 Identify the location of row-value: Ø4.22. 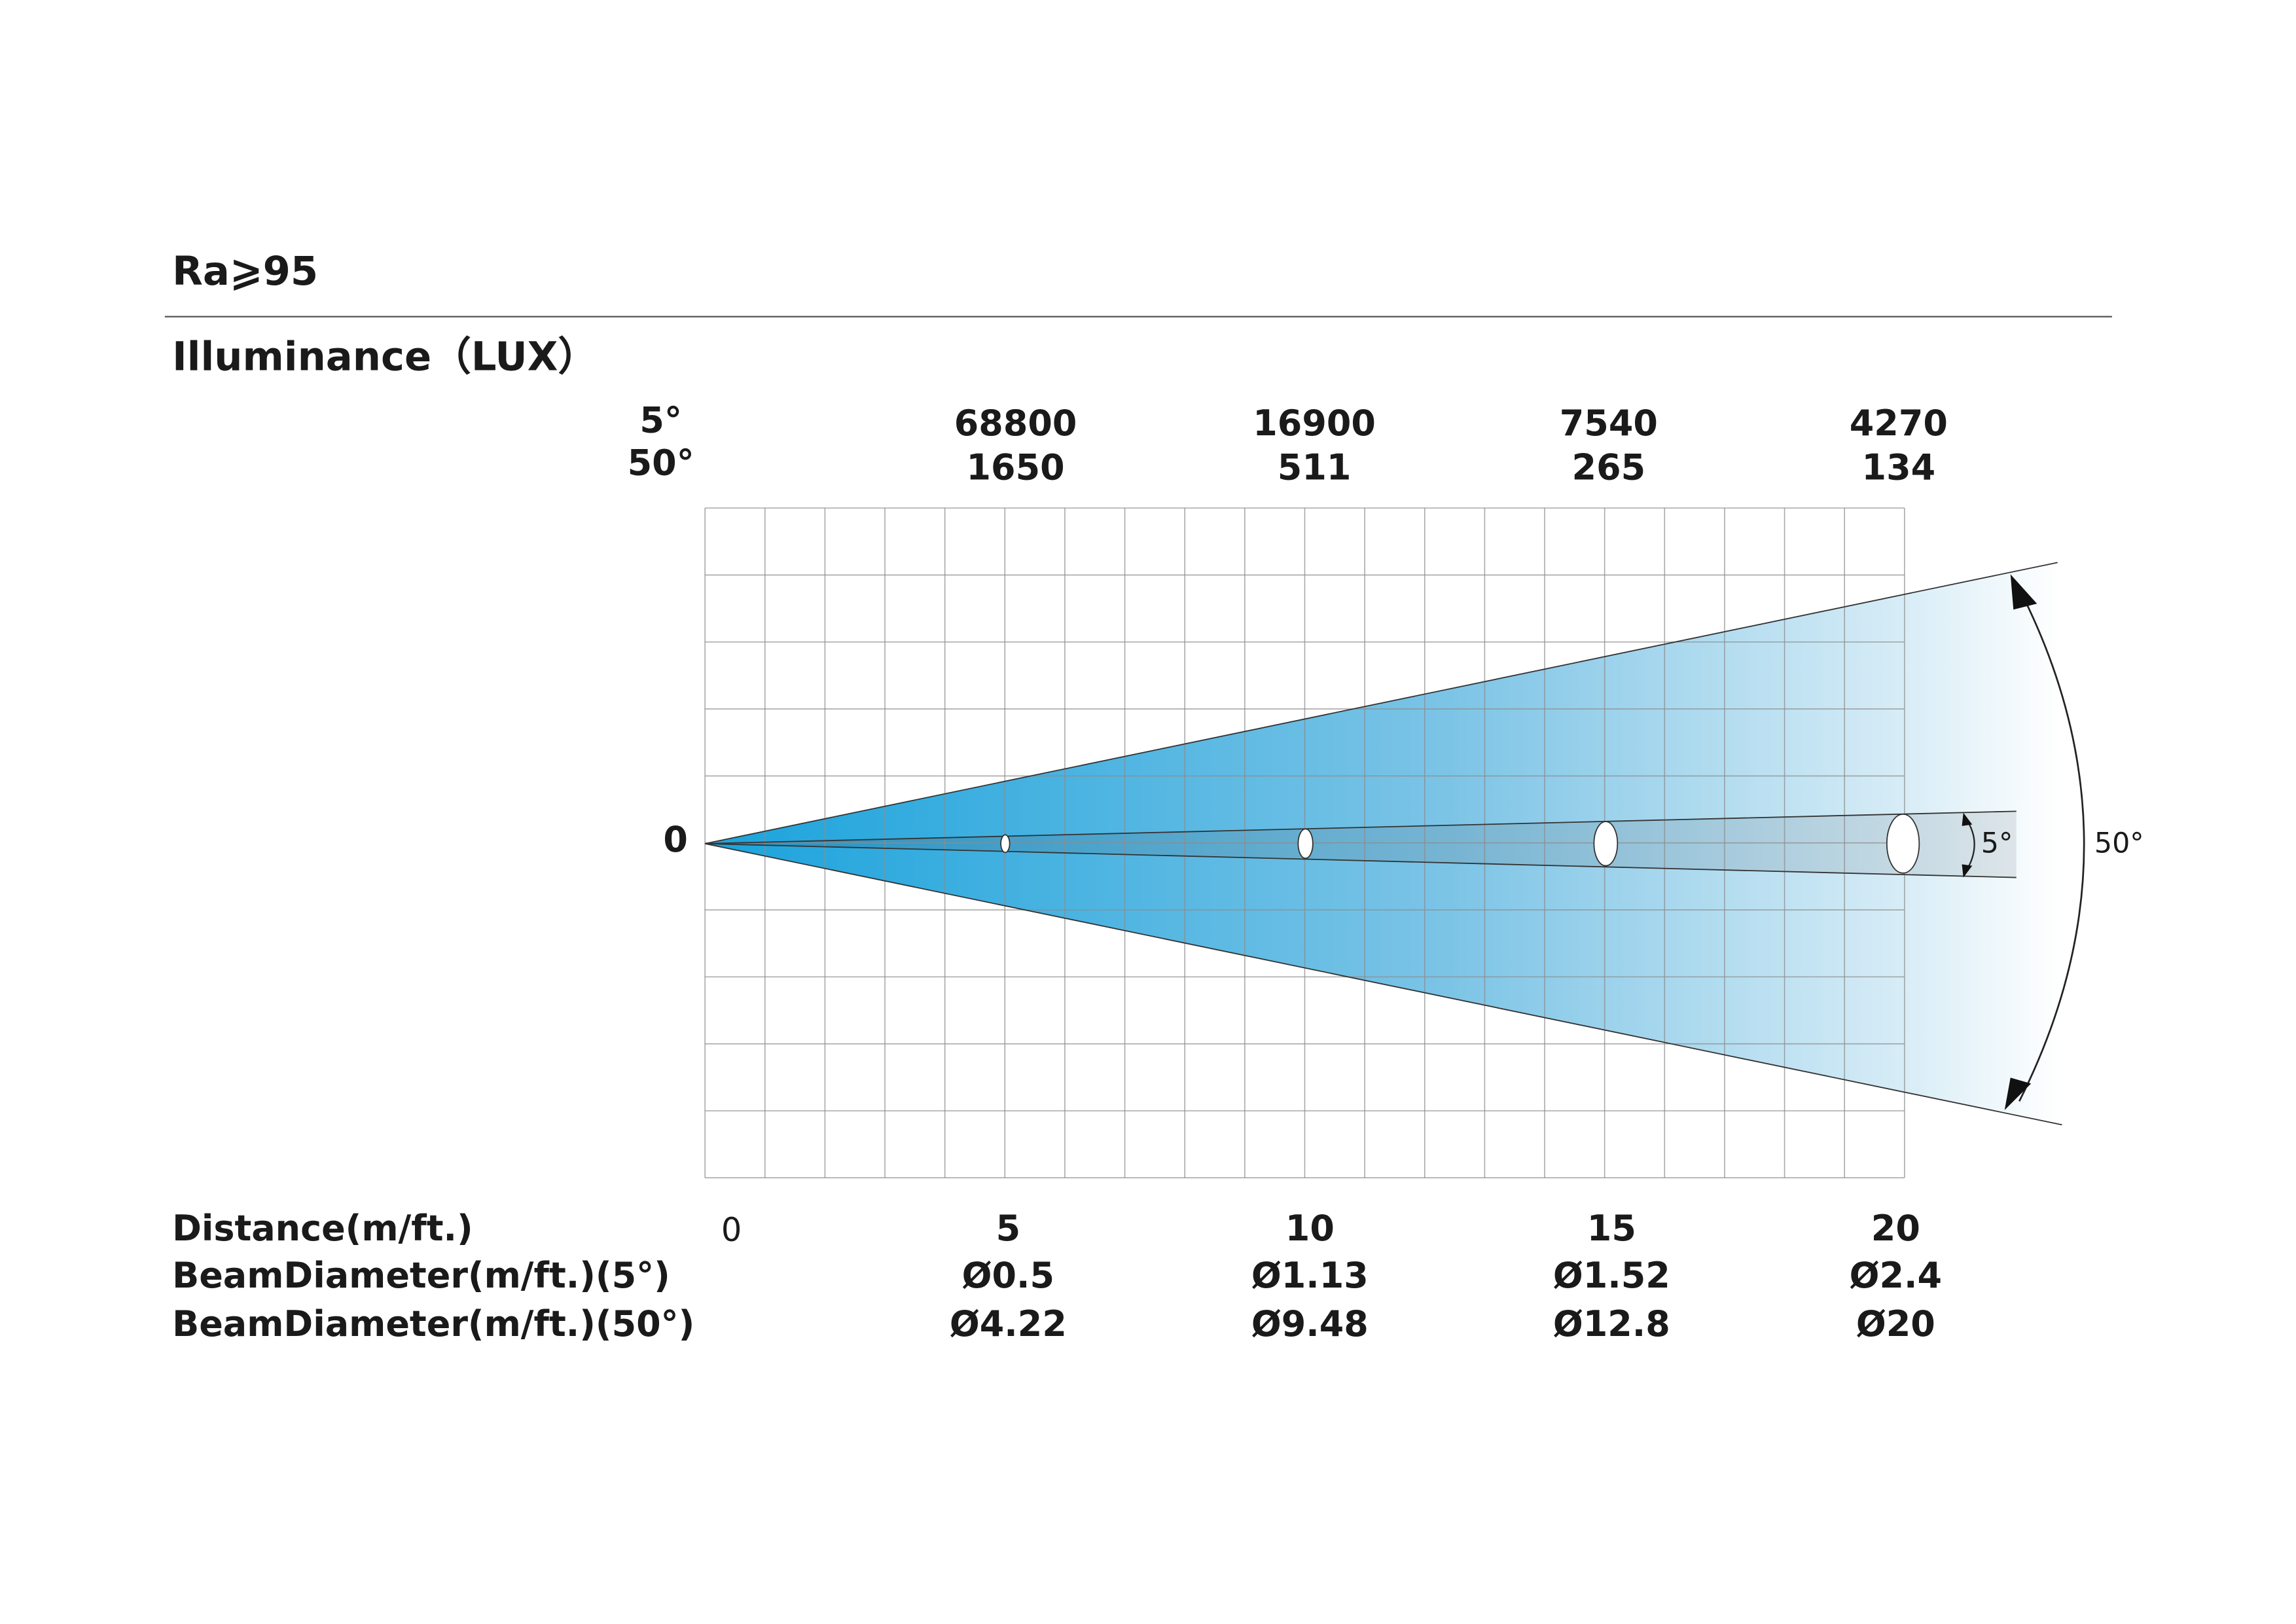
(1008, 1323).